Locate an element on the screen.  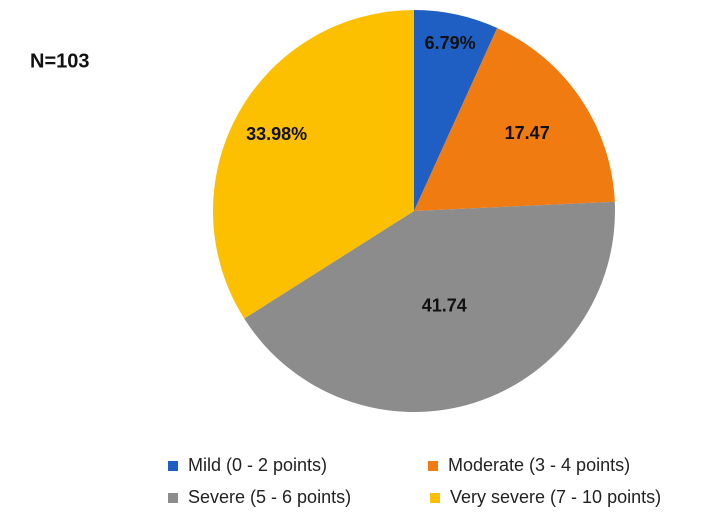
annotation: N=103 is located at coordinates (60, 61).